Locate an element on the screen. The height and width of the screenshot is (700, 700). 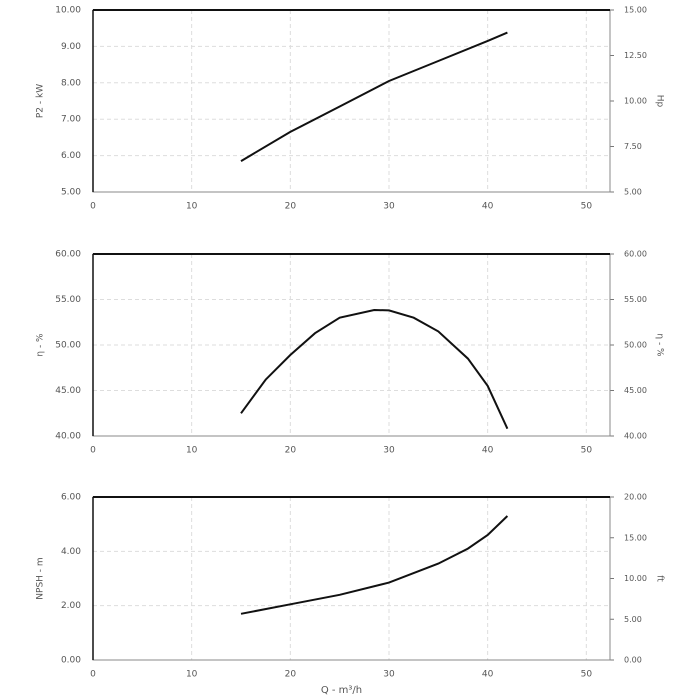
y-tick-label: 8.00 is located at coordinates (71, 83).